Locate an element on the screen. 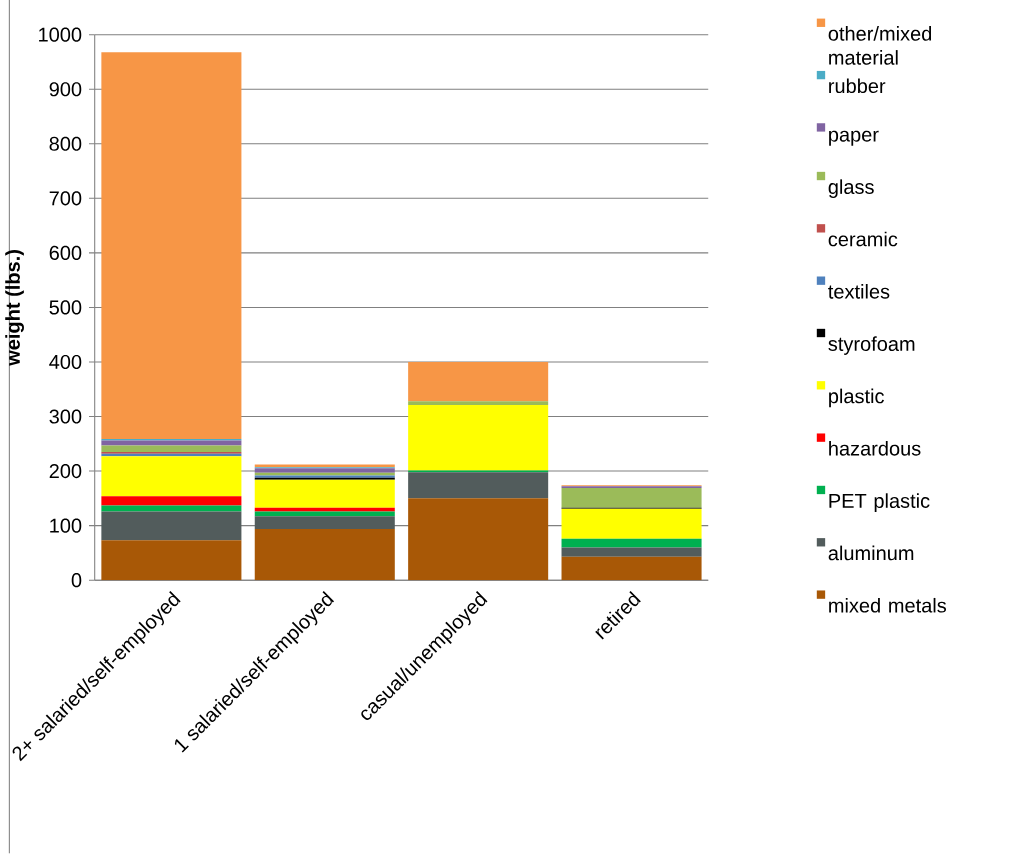 The height and width of the screenshot is (854, 1023). y-tick-label: 300 is located at coordinates (65, 416).